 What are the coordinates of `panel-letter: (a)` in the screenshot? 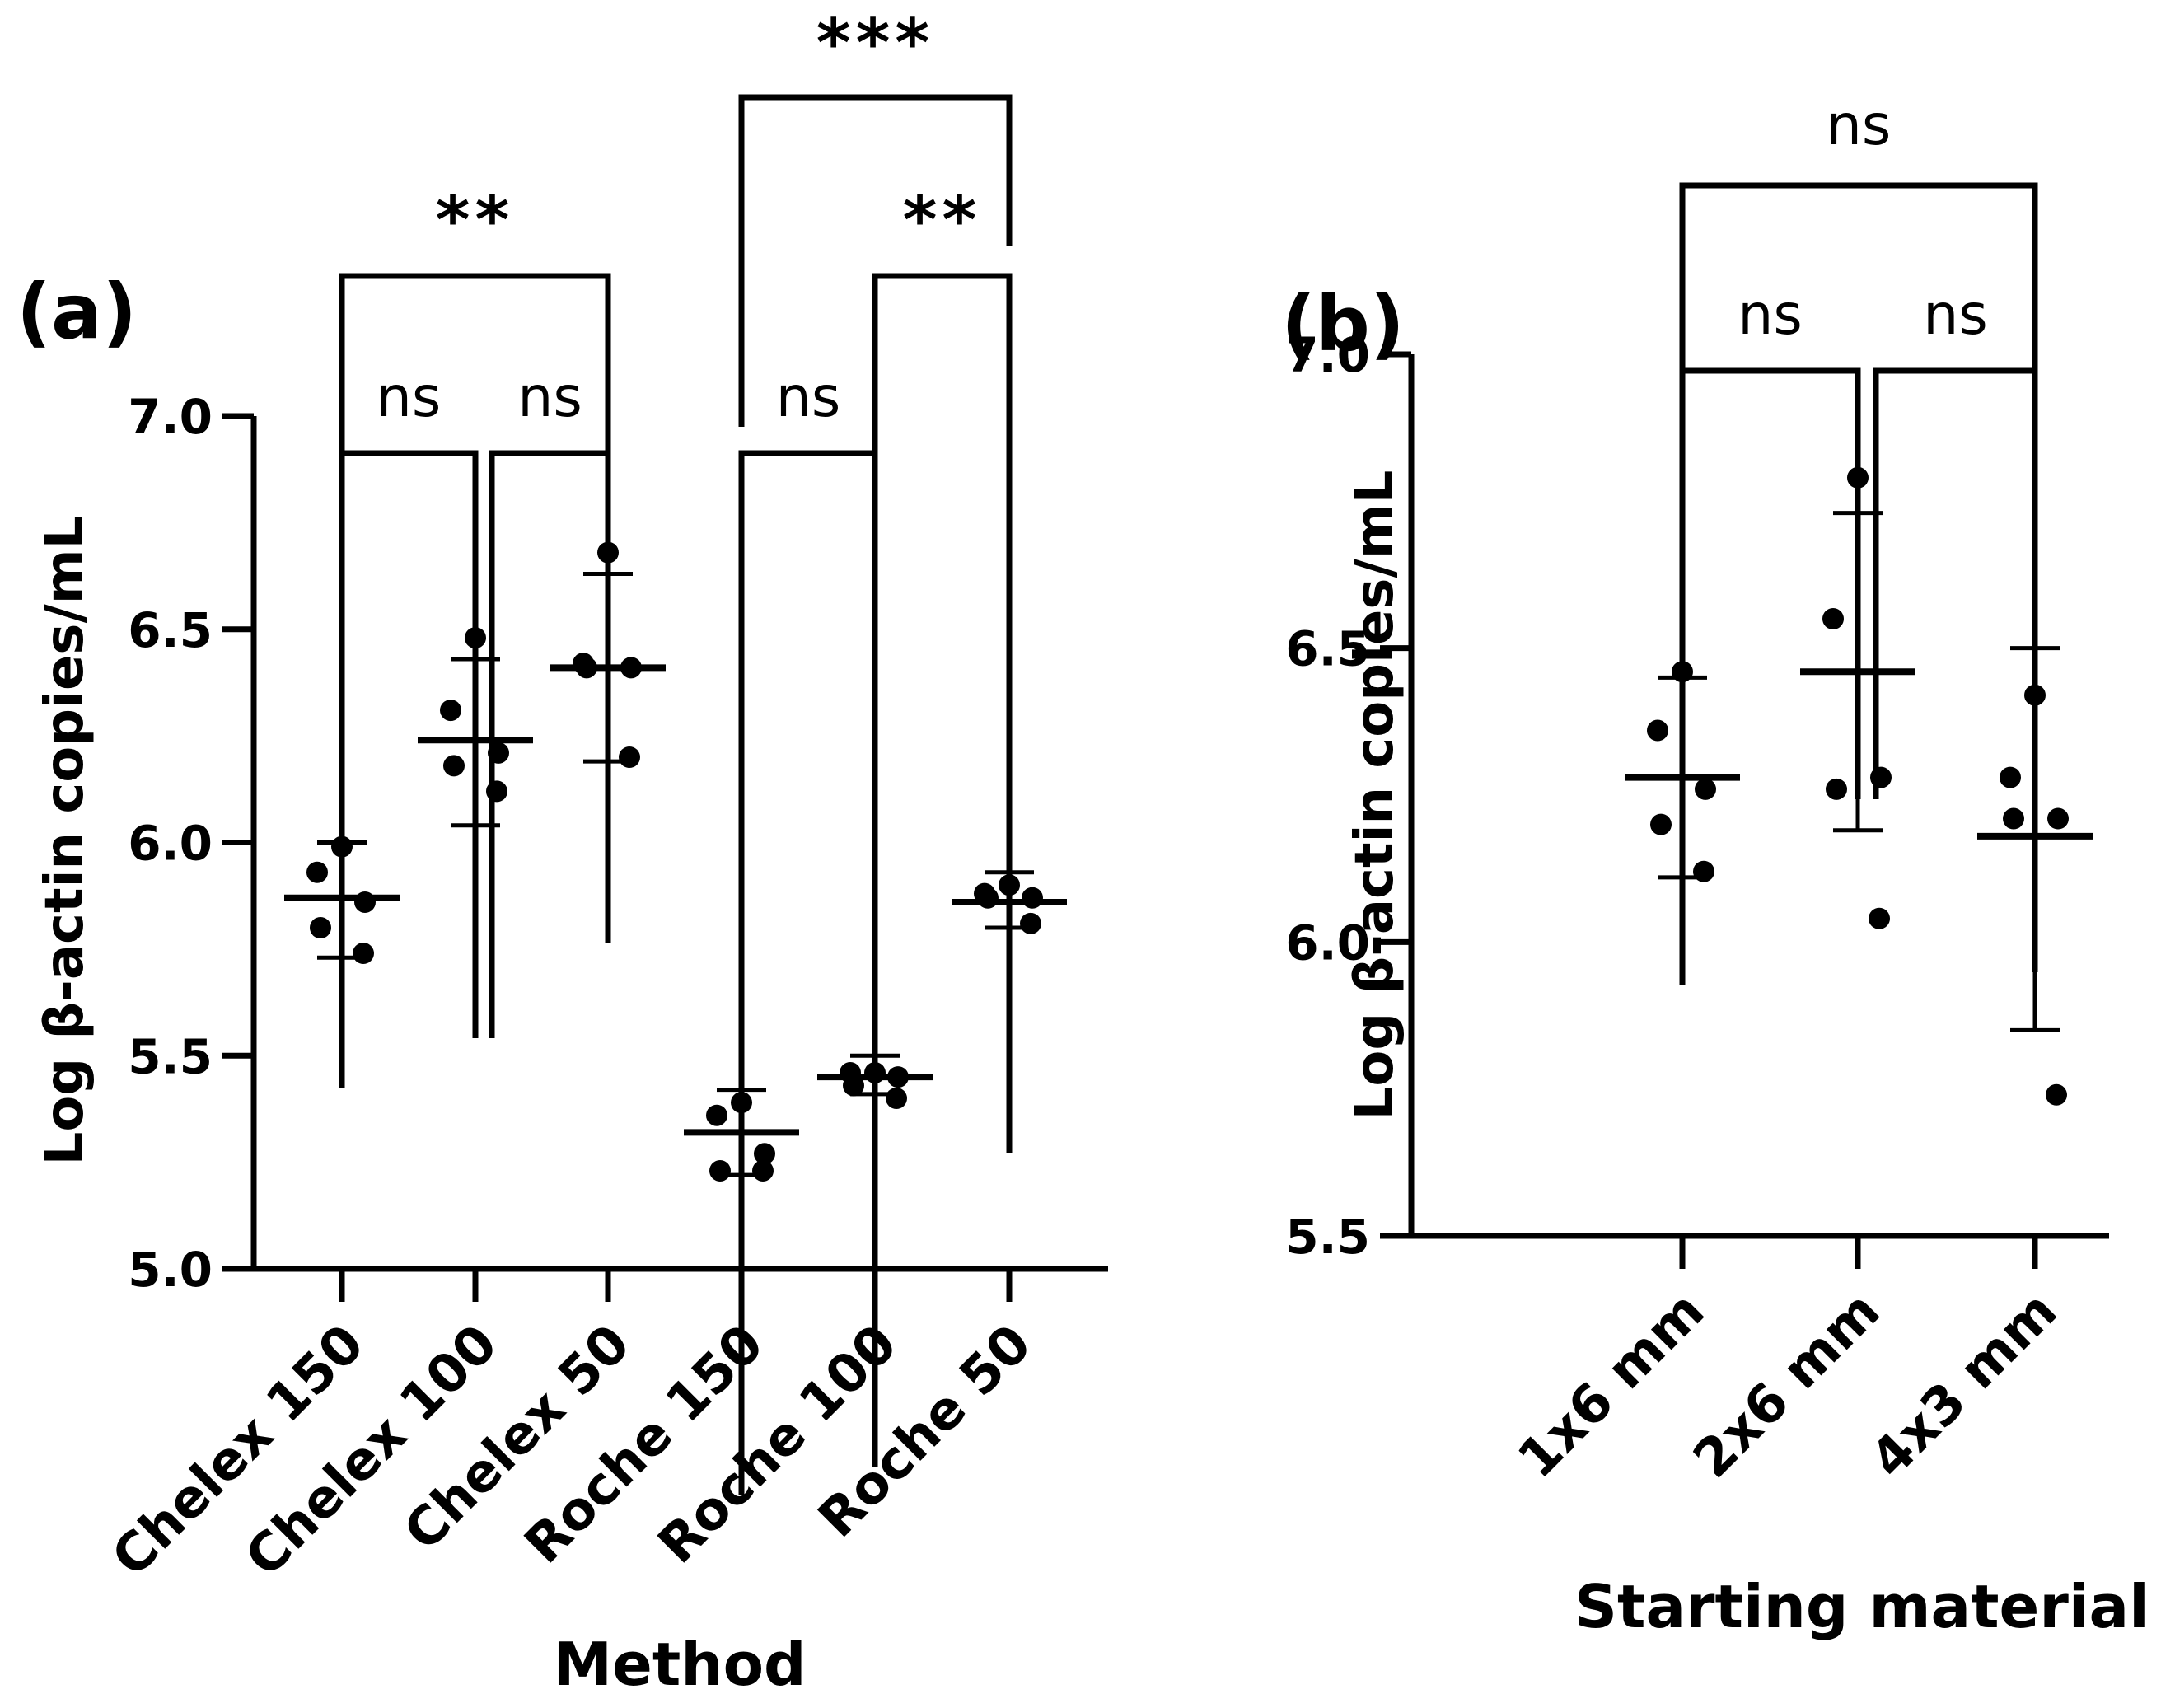 It's located at (76, 312).